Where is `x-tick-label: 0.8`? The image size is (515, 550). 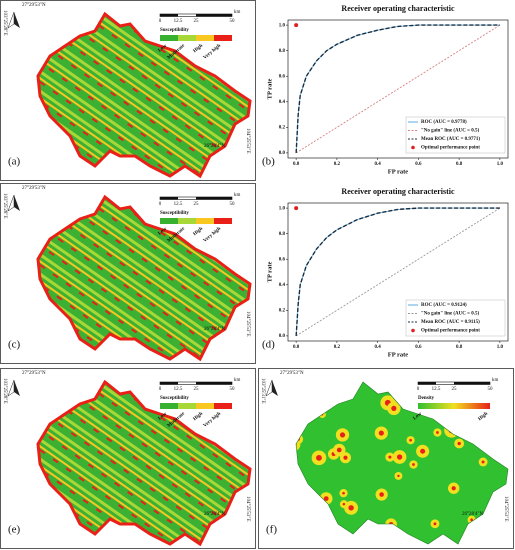
x-tick-label: 0.8 is located at coordinates (459, 164).